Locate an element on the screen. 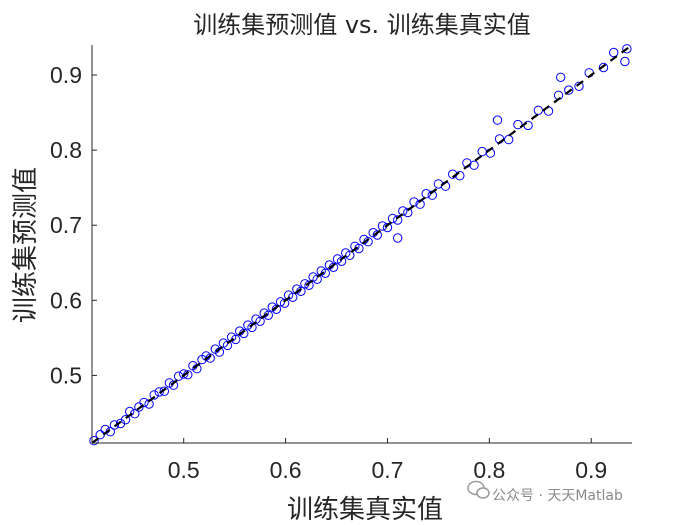 This screenshot has width=700, height=525. x-axis-label: 训练集真实值 is located at coordinates (365, 510).